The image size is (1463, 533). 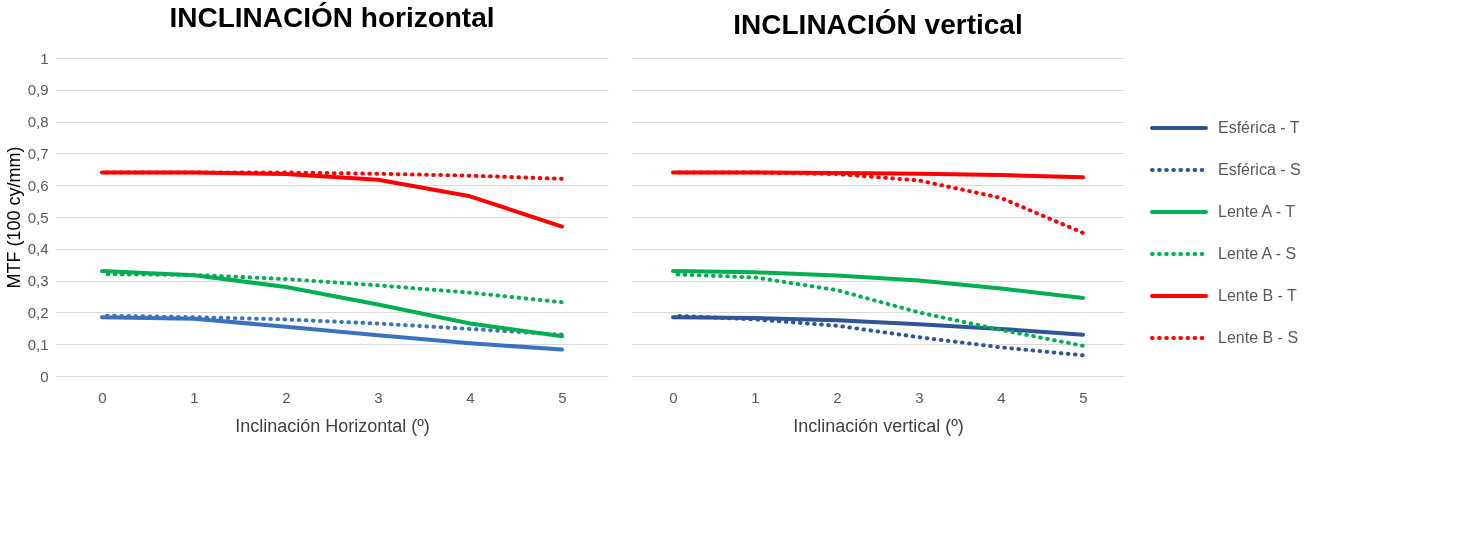 What do you see at coordinates (1258, 295) in the screenshot?
I see `legend-label: Lente B - T` at bounding box center [1258, 295].